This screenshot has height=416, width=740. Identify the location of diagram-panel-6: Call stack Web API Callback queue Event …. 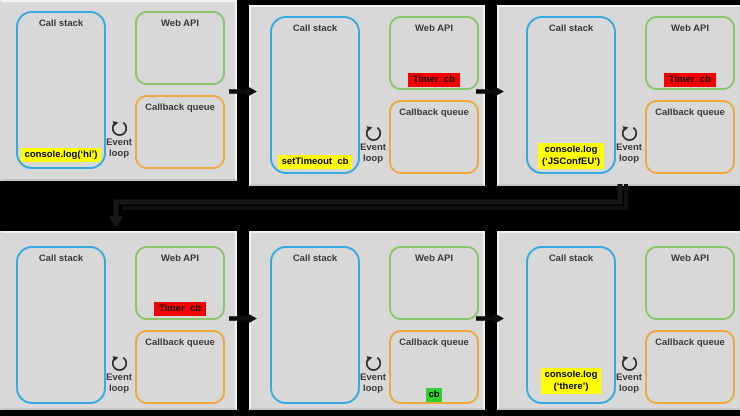
(618, 320).